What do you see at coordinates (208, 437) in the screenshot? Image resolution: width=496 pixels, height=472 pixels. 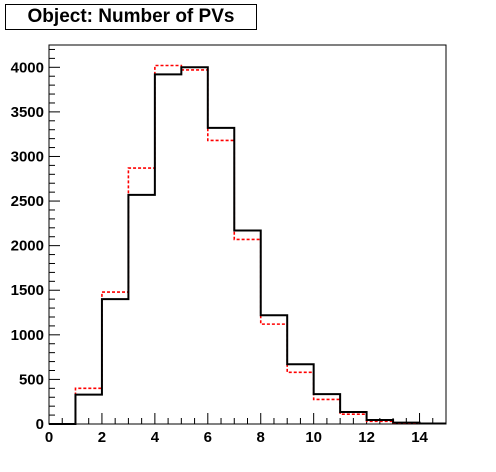 I see `x-tick-label: 6` at bounding box center [208, 437].